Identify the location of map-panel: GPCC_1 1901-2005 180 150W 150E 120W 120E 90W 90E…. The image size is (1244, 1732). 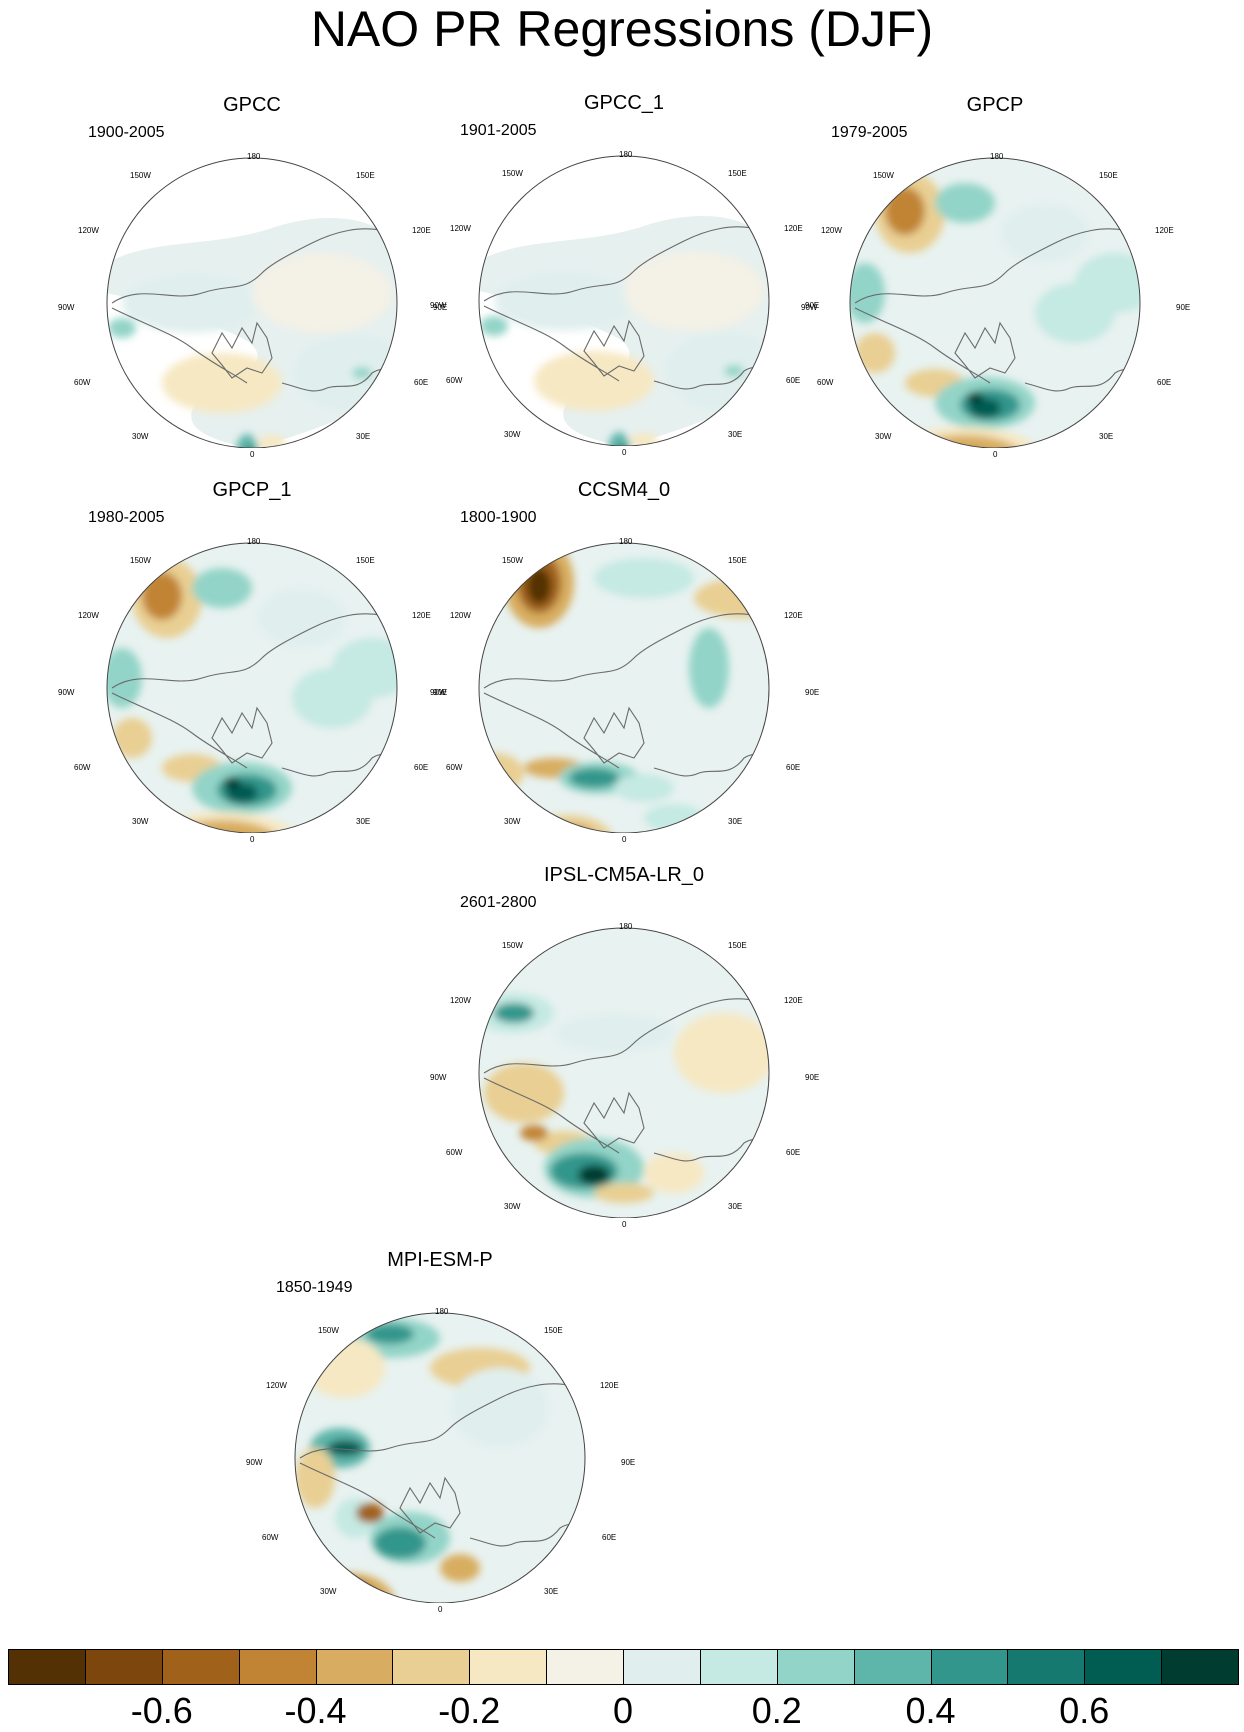
(624, 271).